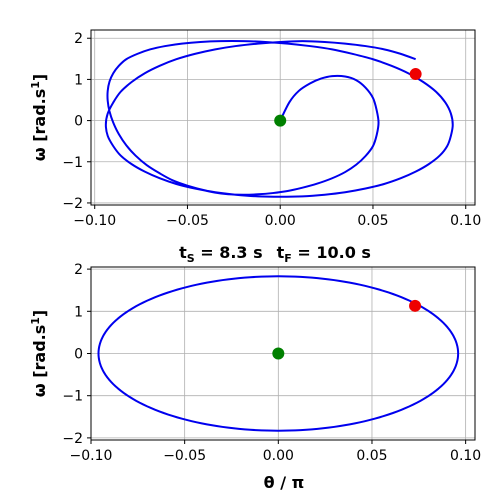 Image resolution: width=500 pixels, height=500 pixels. What do you see at coordinates (39, 313) in the screenshot?
I see `y-axis-label-bottom-end: ]` at bounding box center [39, 313].